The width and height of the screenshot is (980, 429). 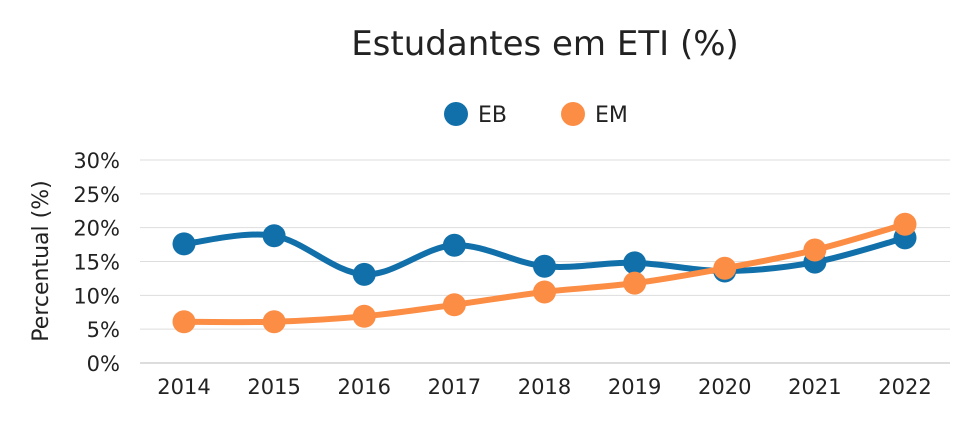 I want to click on x-tick-label: 2018, so click(x=544, y=387).